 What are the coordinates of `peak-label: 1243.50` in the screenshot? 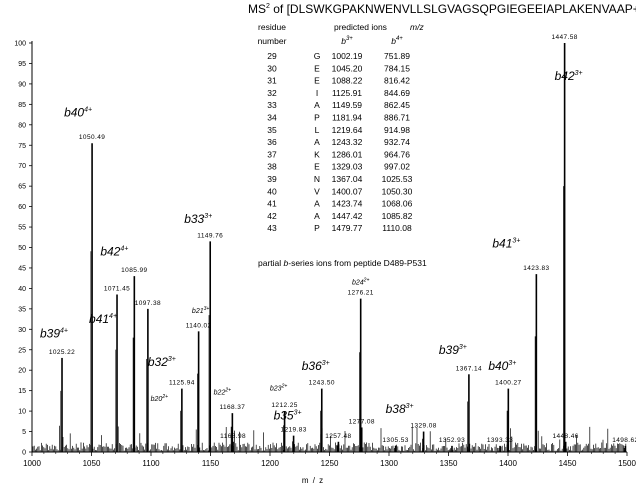 It's located at (322, 383).